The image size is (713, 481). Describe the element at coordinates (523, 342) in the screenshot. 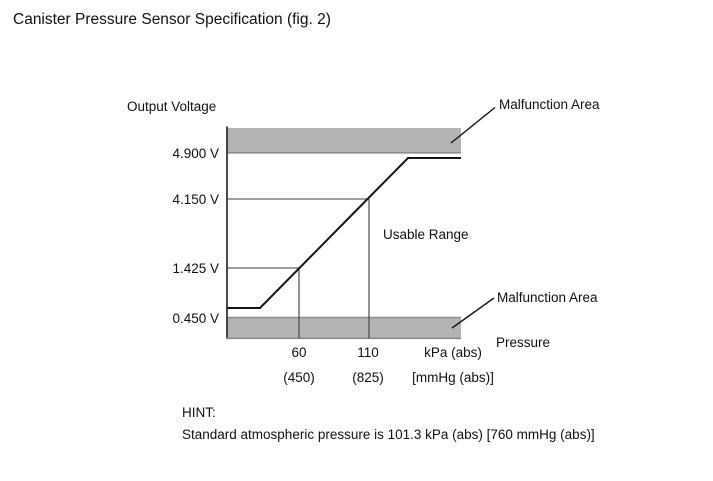

I see `x-axis-title: Pressure` at that location.